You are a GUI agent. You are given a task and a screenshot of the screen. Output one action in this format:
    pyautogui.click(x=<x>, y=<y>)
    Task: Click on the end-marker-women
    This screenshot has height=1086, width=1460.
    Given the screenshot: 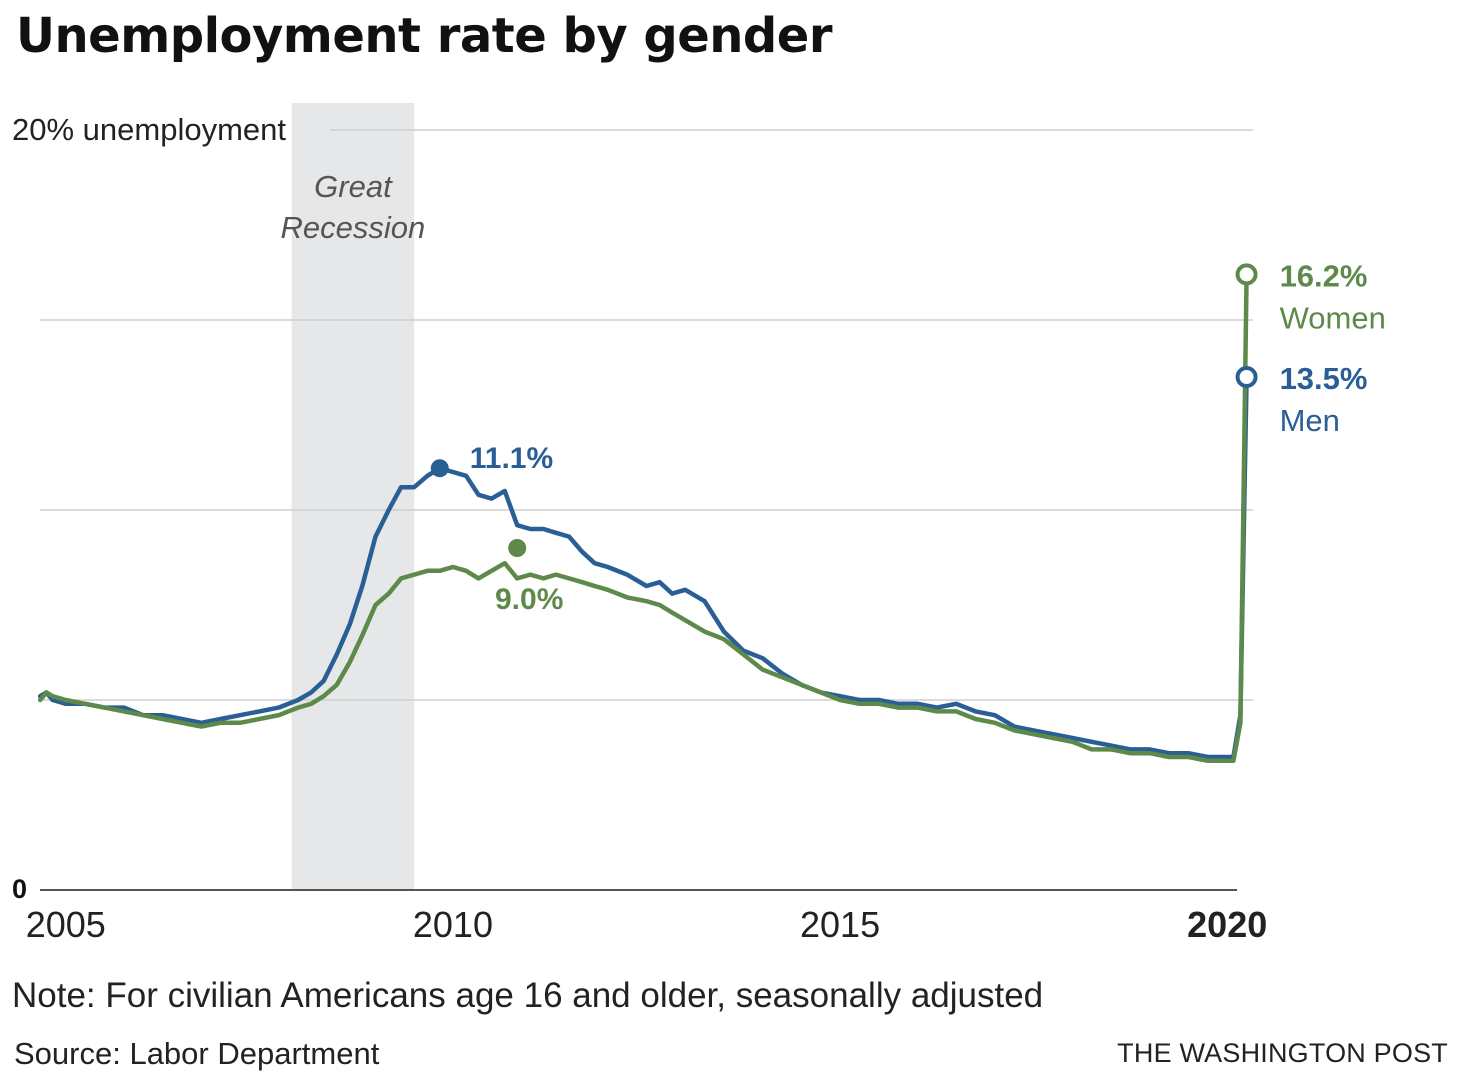 What is the action you would take?
    pyautogui.click(x=1246, y=274)
    